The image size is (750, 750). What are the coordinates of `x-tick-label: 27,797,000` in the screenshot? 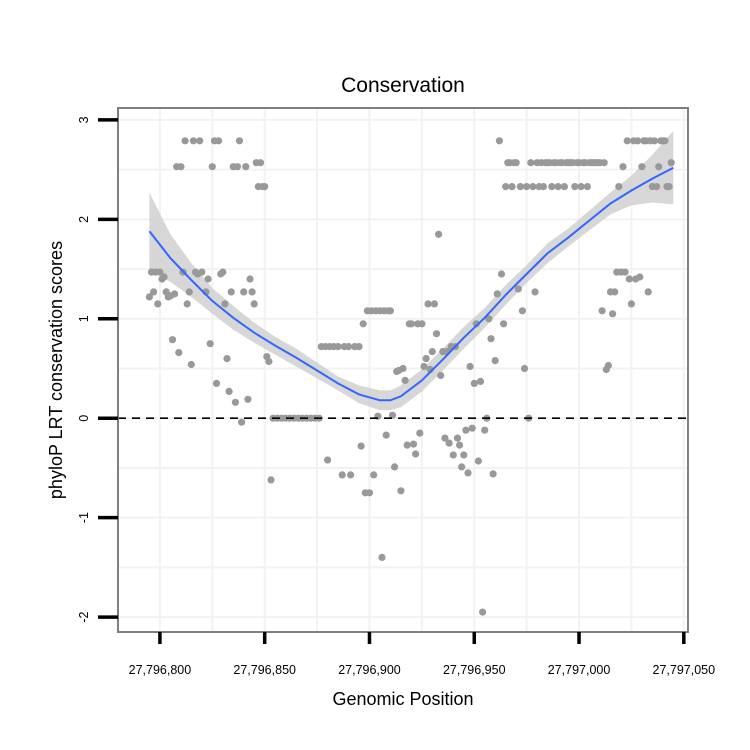 It's located at (579, 670).